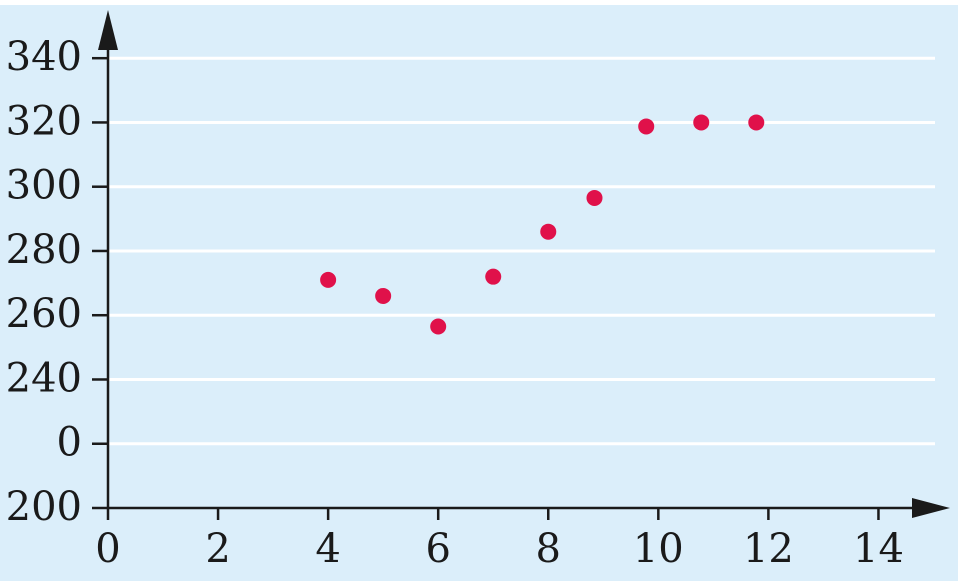  I want to click on y-tick-label: 280, so click(44, 250).